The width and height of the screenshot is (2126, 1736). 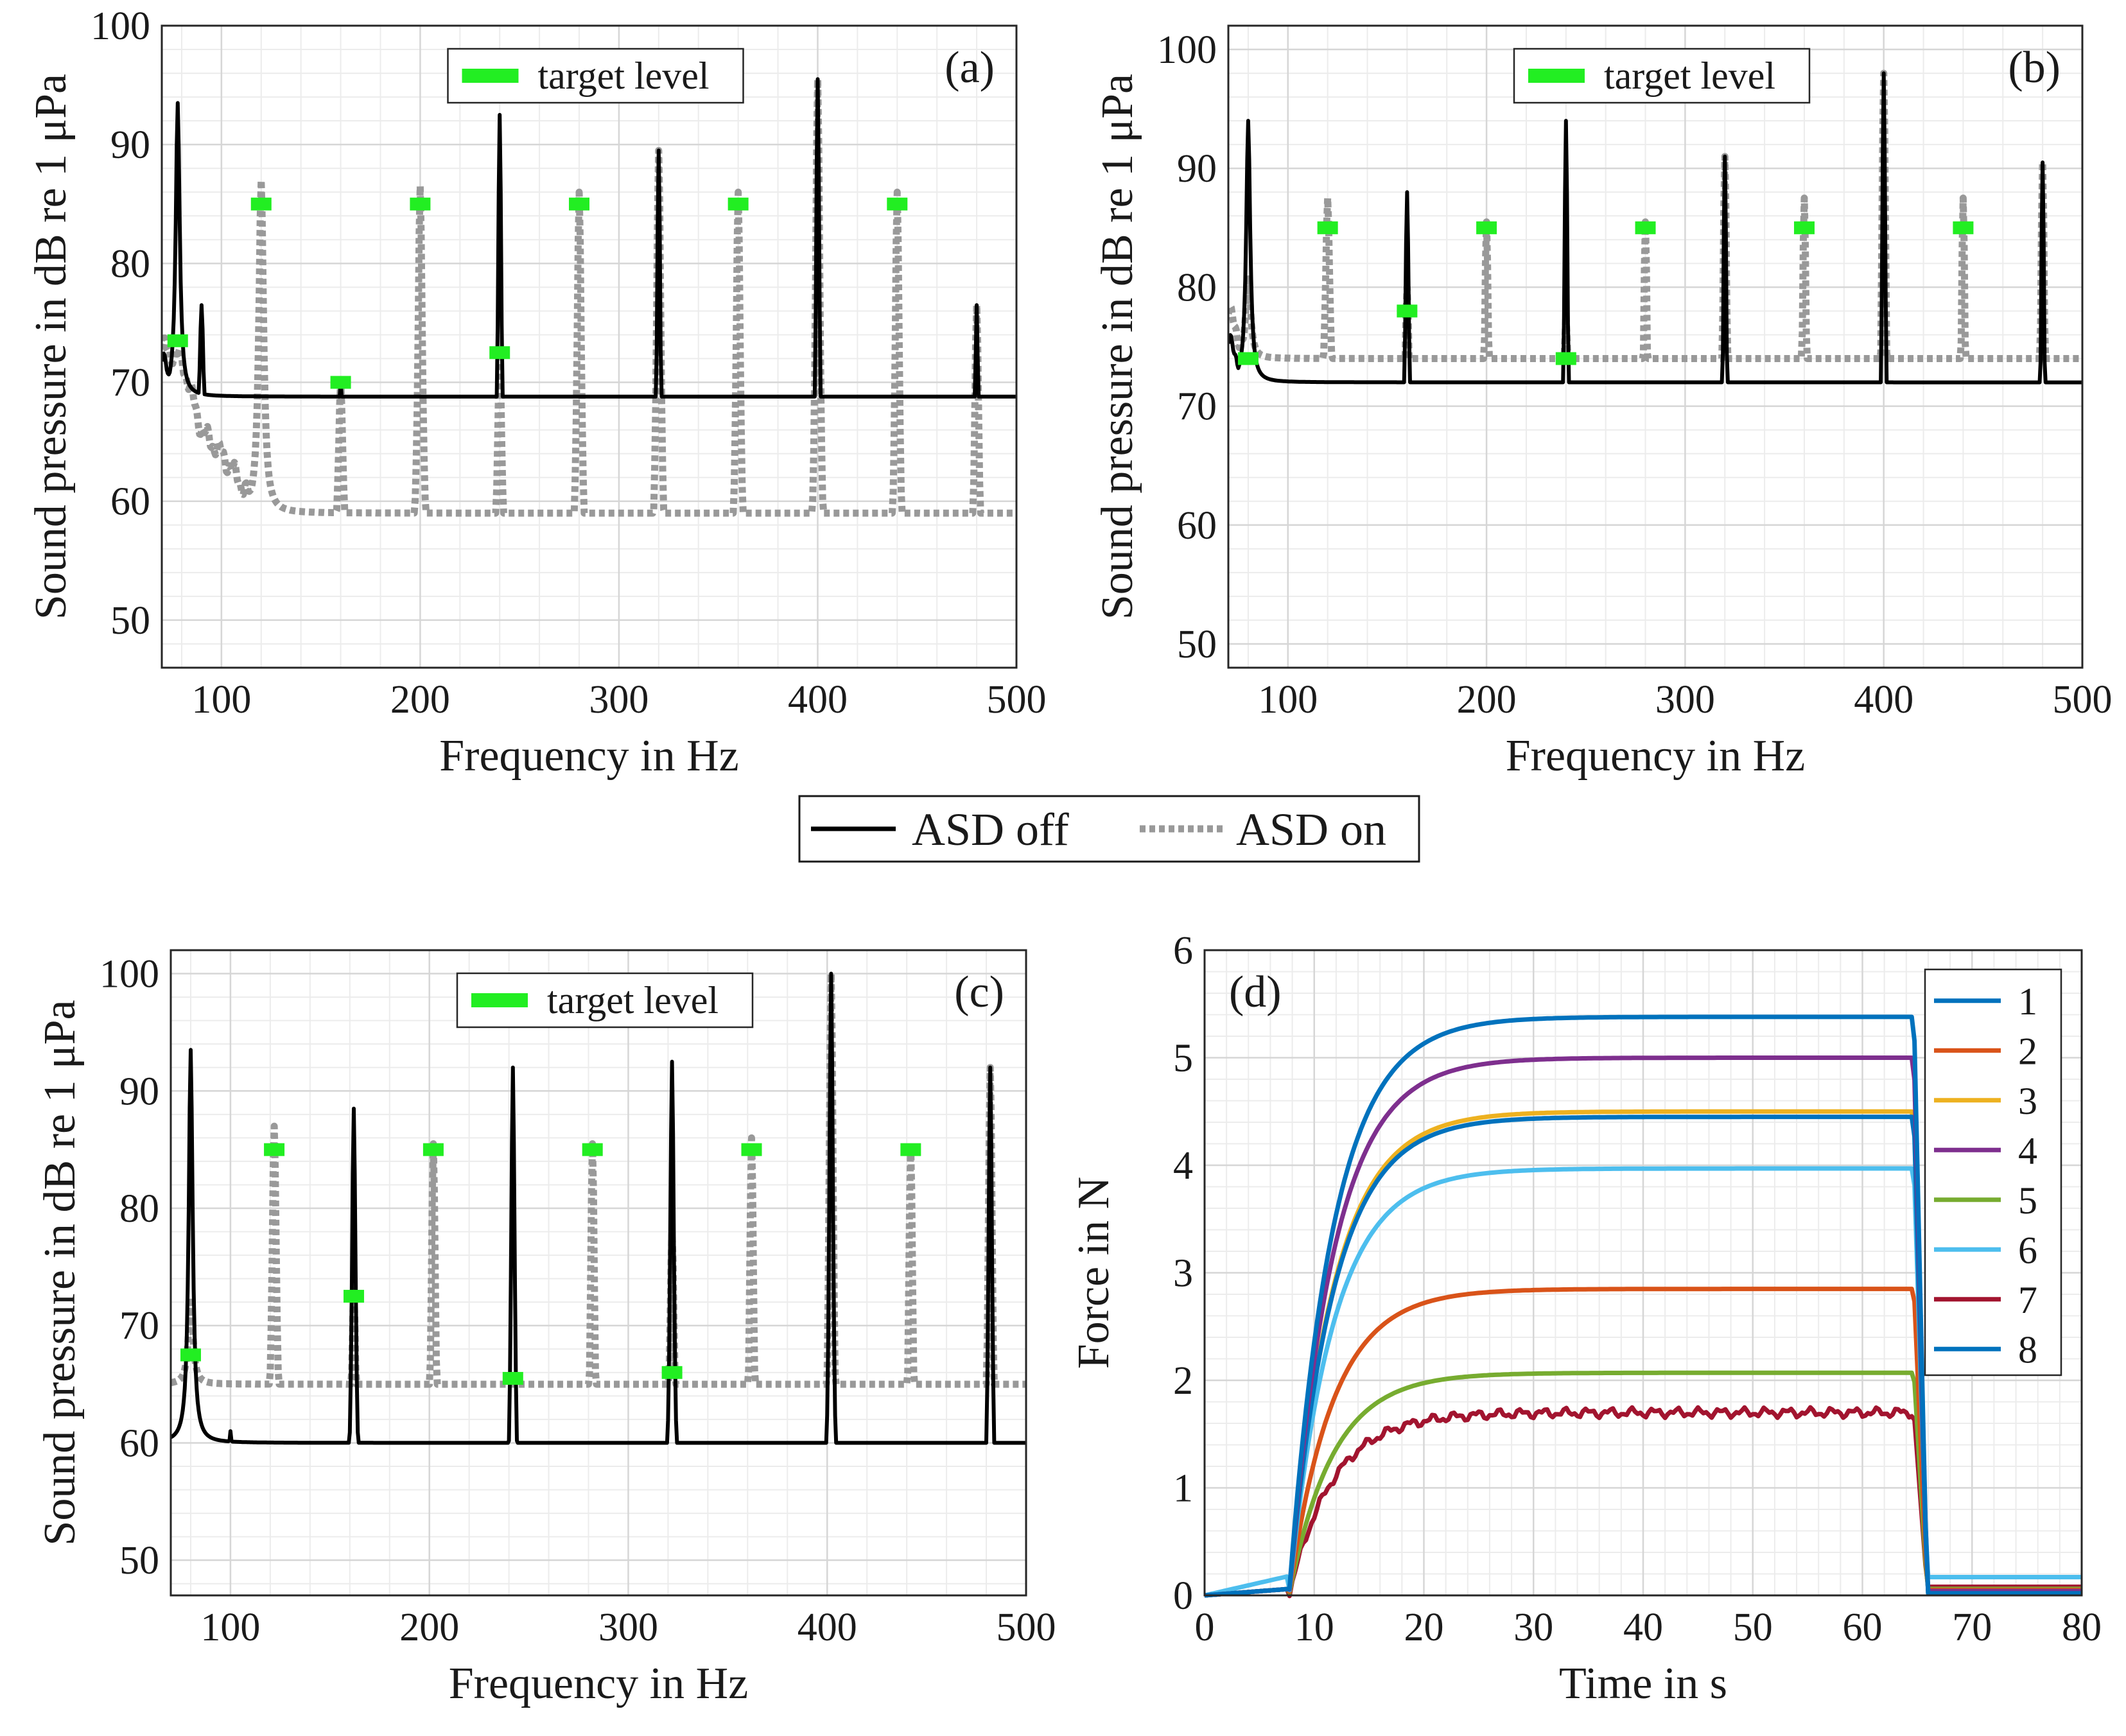 What do you see at coordinates (2027, 1001) in the screenshot?
I see `legend-label-1: 1` at bounding box center [2027, 1001].